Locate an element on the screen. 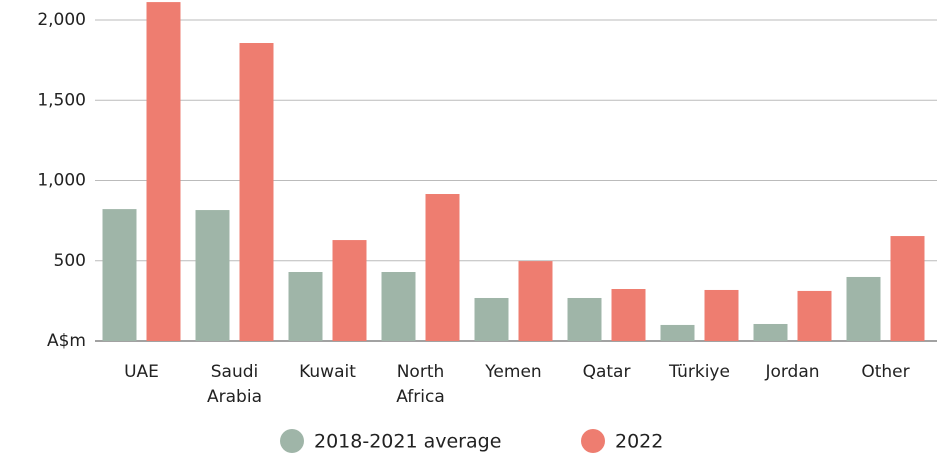 The height and width of the screenshot is (458, 937). x-tick-label: Saudi Arabia is located at coordinates (234, 384).